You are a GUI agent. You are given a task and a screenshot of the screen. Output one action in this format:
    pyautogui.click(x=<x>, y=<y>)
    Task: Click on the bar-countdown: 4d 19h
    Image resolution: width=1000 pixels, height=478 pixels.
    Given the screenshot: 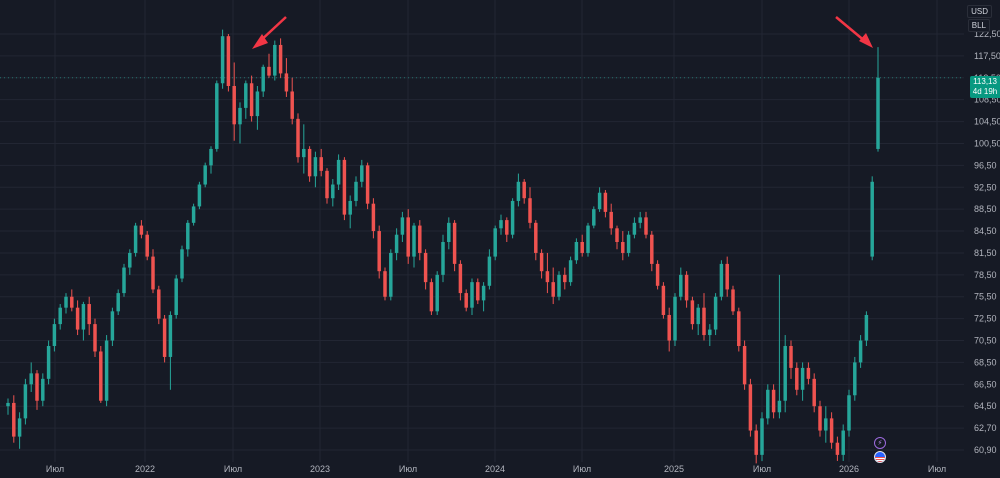 What is the action you would take?
    pyautogui.click(x=985, y=91)
    